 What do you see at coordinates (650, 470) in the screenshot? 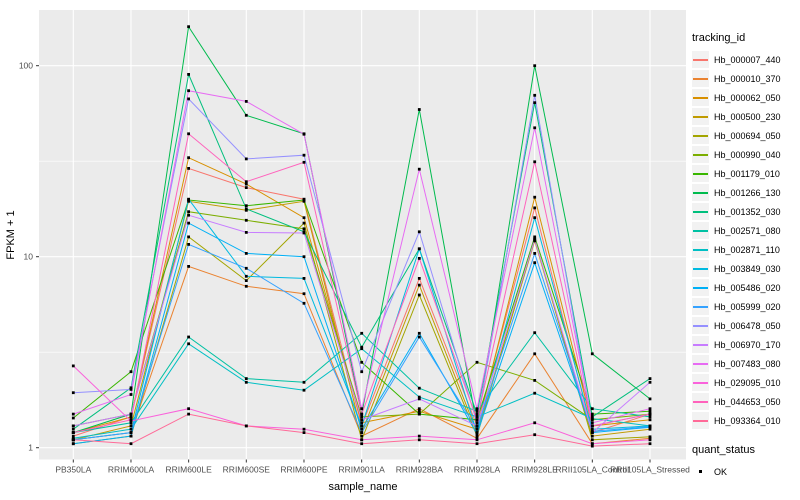
I see `x-tick-label: RRII105LA_Stressed` at bounding box center [650, 470].